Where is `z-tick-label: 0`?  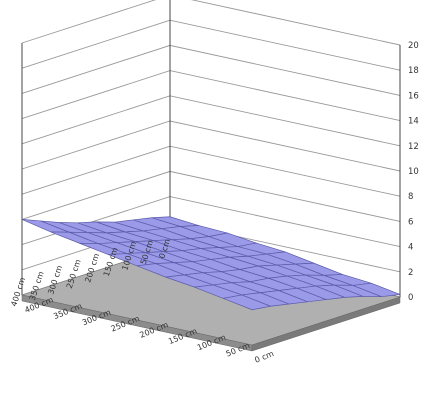 z-tick-label: 0 is located at coordinates (410, 298).